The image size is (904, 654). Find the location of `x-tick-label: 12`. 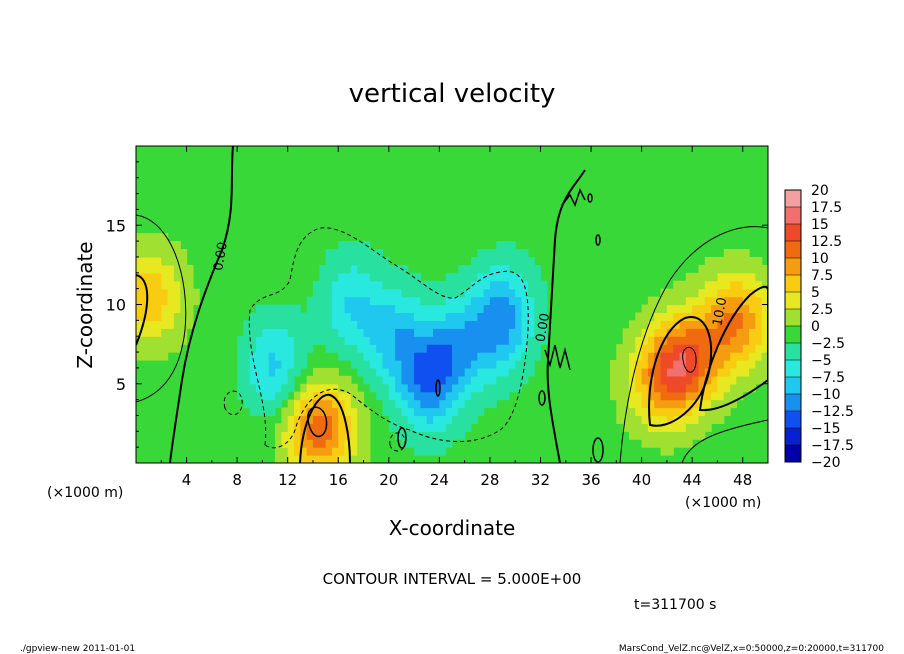

x-tick-label: 12 is located at coordinates (287, 480).